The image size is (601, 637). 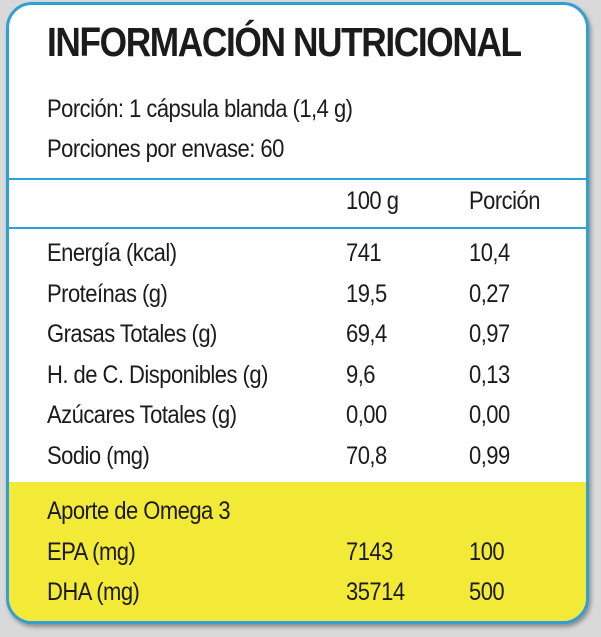 I want to click on servings-per-container: Porciones por envase: 60, so click(x=165, y=149).